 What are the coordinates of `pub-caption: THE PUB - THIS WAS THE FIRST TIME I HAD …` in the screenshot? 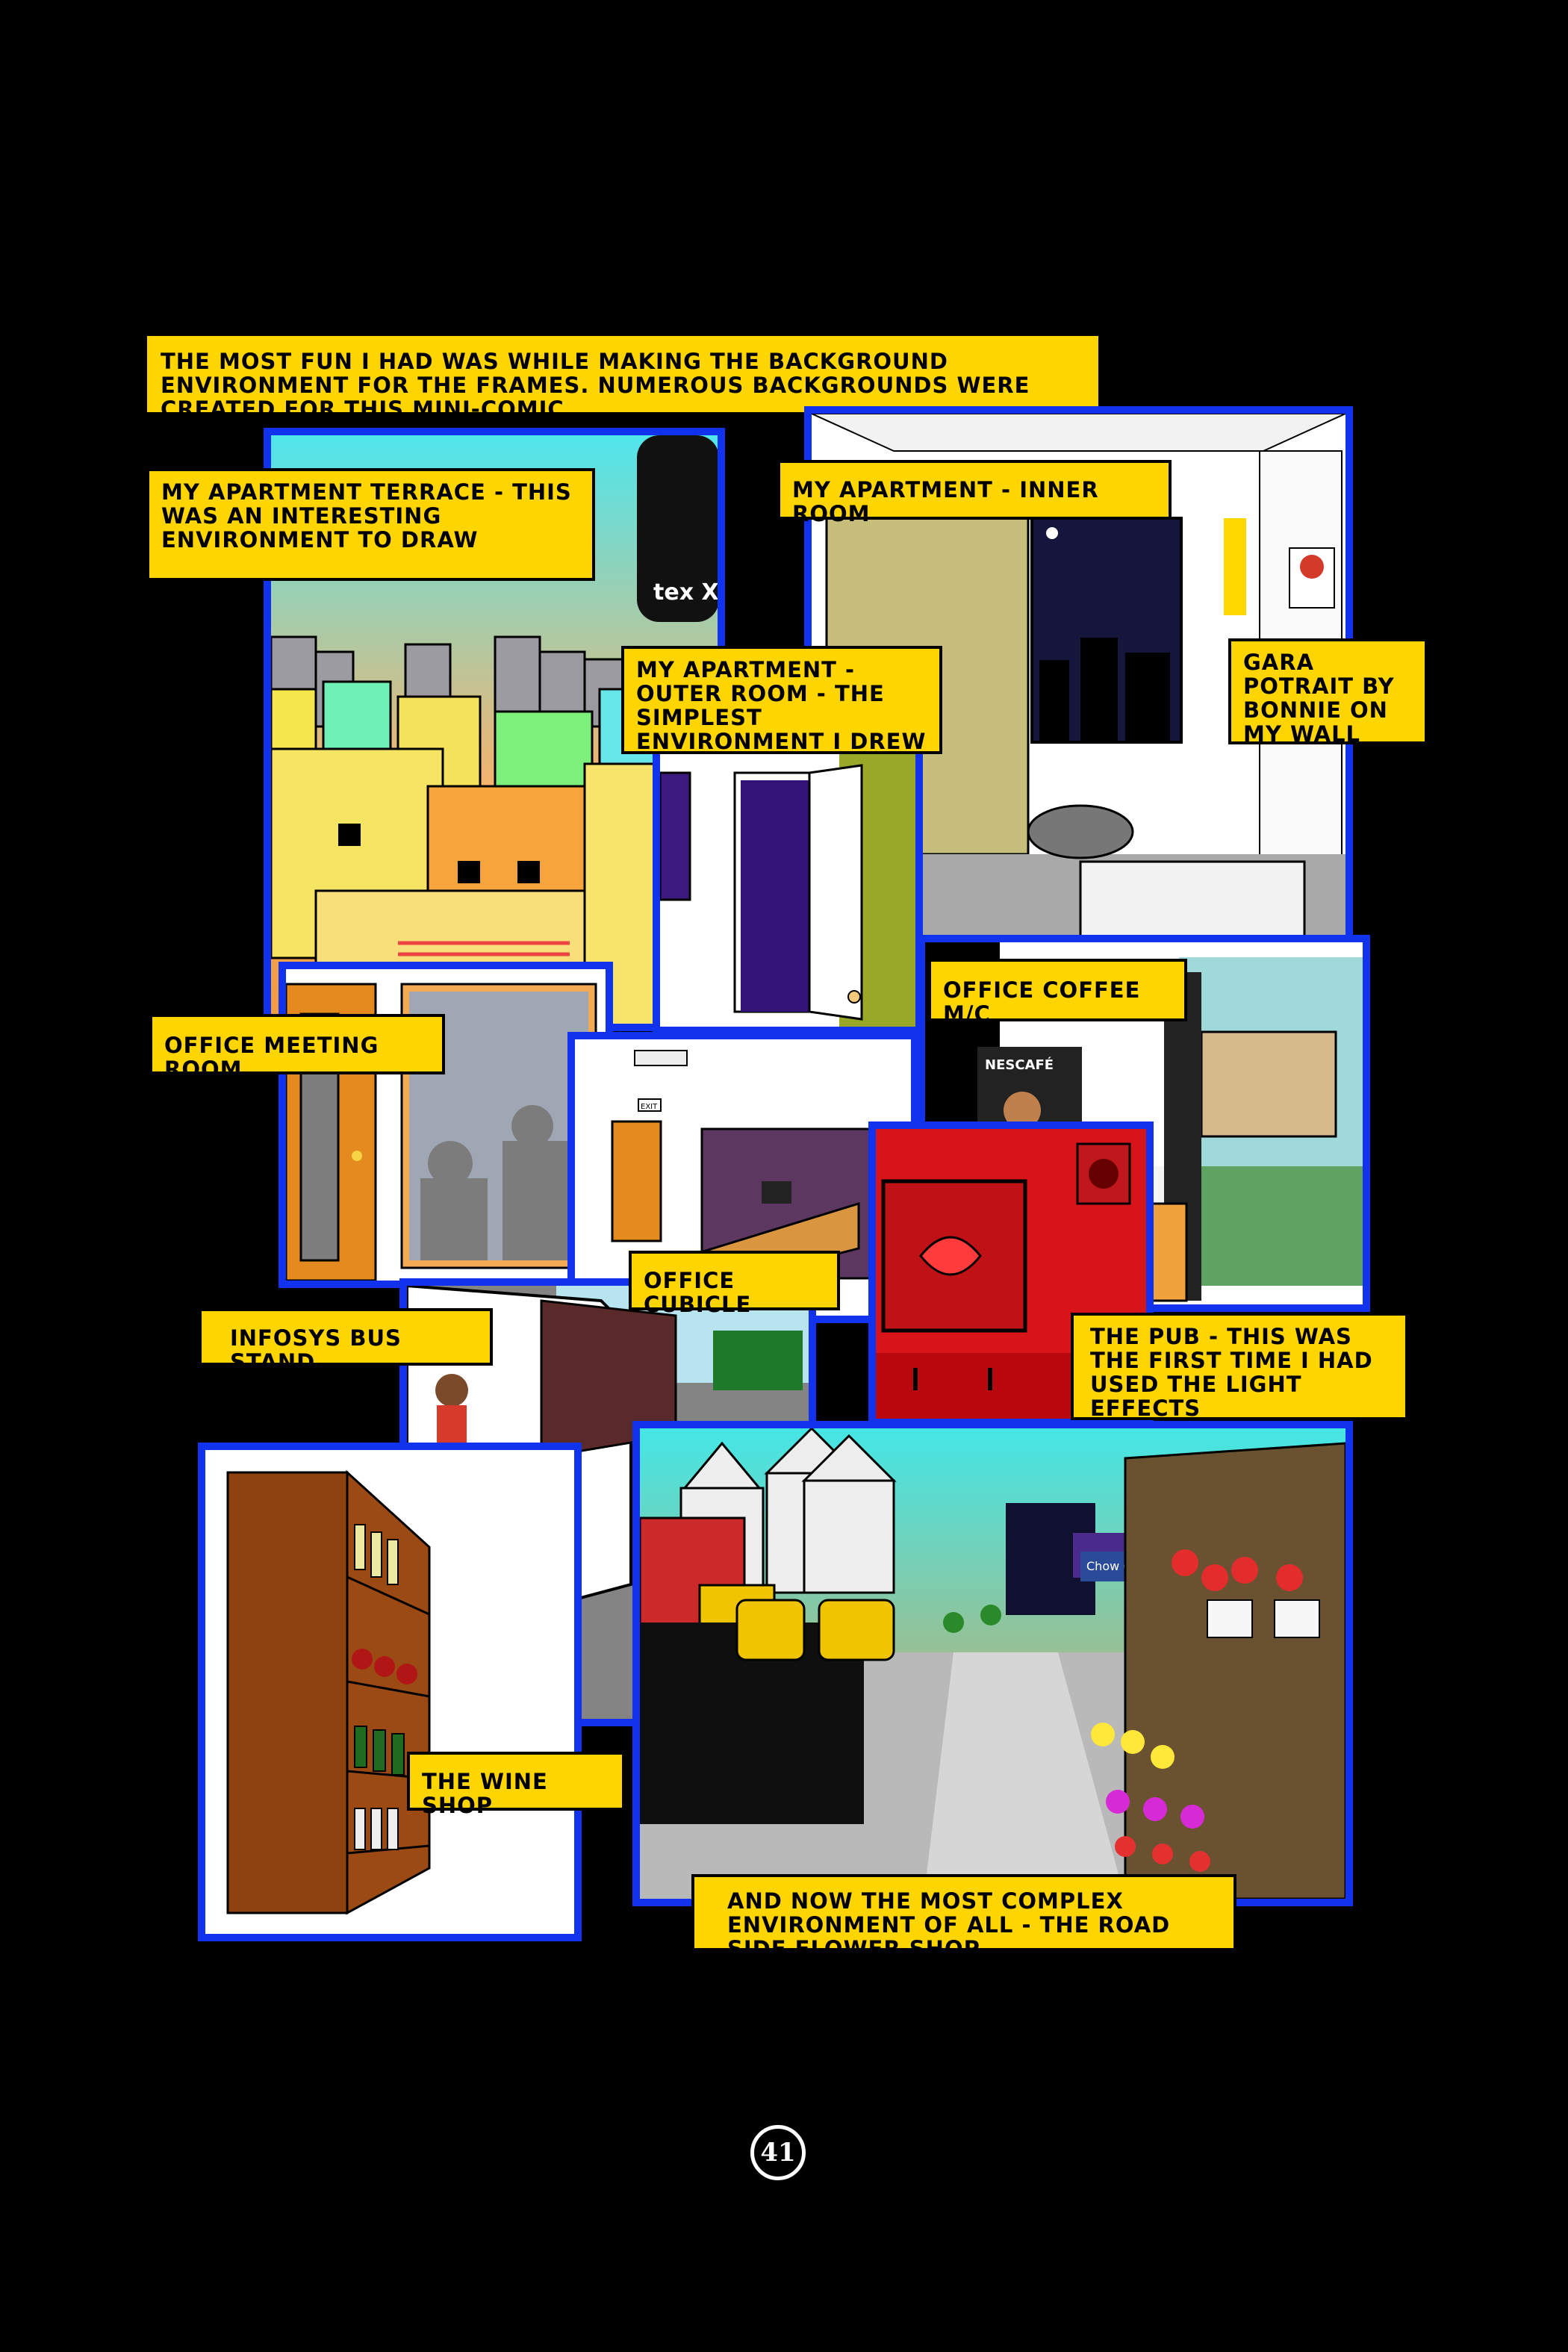 It's located at (1239, 1366).